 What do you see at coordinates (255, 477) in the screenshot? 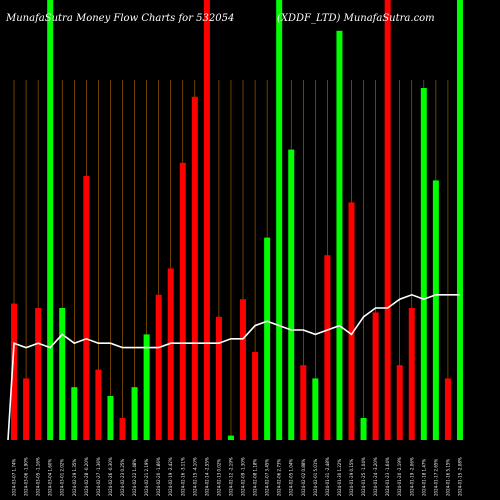
I see `x-tick-label: 2024-02-08 1.18%` at bounding box center [255, 477].